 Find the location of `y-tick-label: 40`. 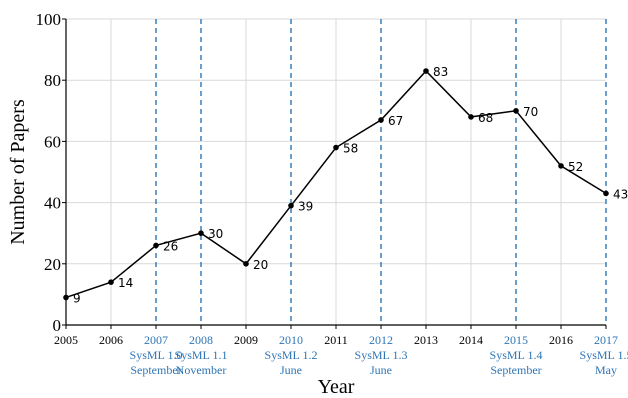

y-tick-label: 40 is located at coordinates (52, 203).